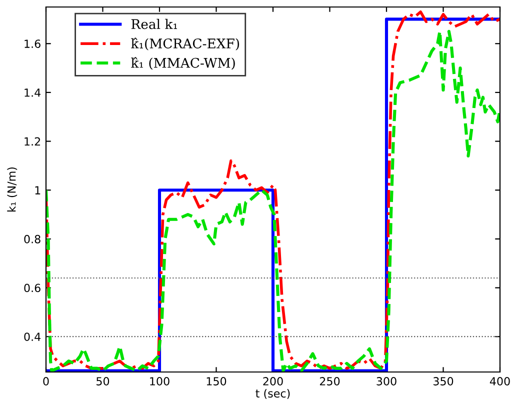  I want to click on y-tick-label: 0.6, so click(32, 288).